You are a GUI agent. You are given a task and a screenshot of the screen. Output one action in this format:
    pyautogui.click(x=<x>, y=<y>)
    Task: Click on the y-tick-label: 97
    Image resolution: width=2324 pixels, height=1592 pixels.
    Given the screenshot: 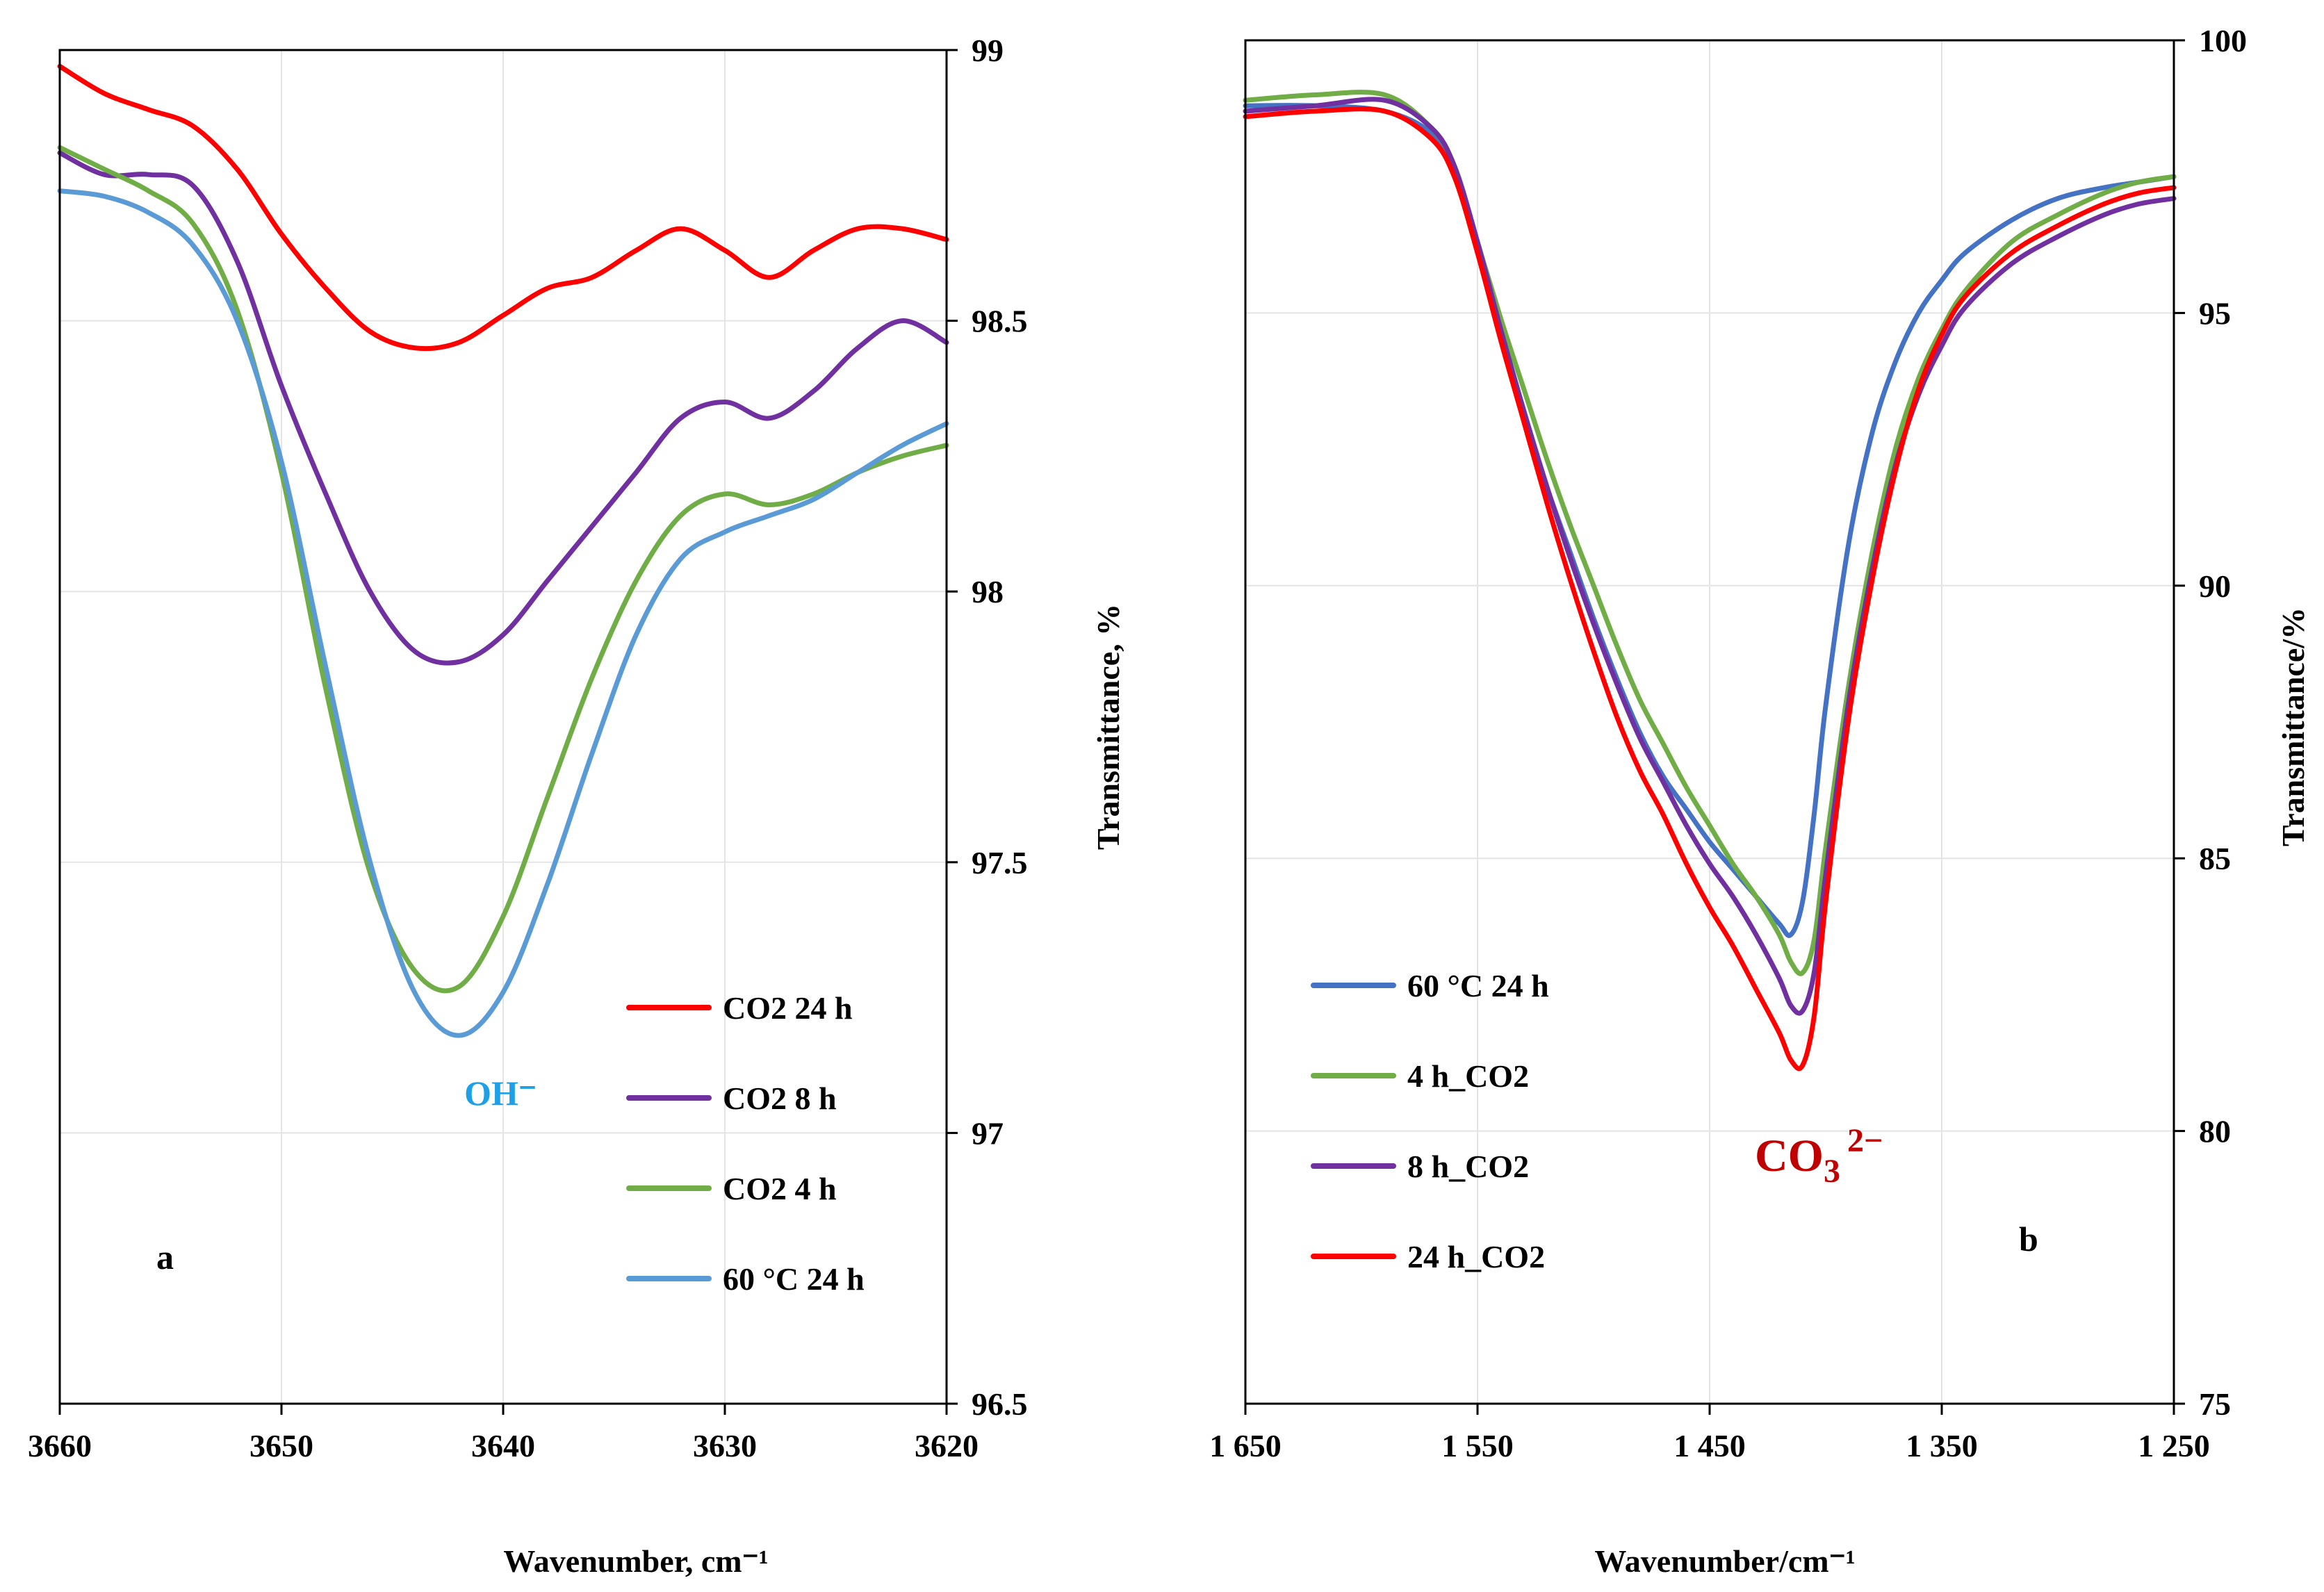 What is the action you would take?
    pyautogui.click(x=988, y=1133)
    